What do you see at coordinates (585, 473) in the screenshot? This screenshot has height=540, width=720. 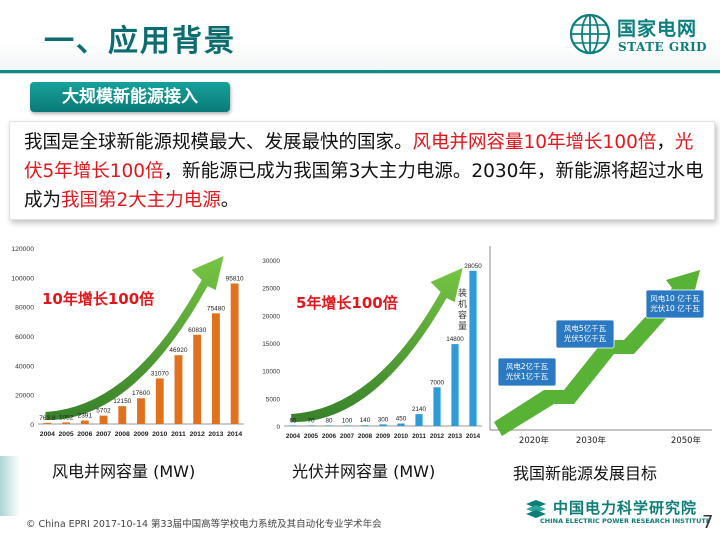 I see `goal-chart-caption: 我国新能源发展目标` at bounding box center [585, 473].